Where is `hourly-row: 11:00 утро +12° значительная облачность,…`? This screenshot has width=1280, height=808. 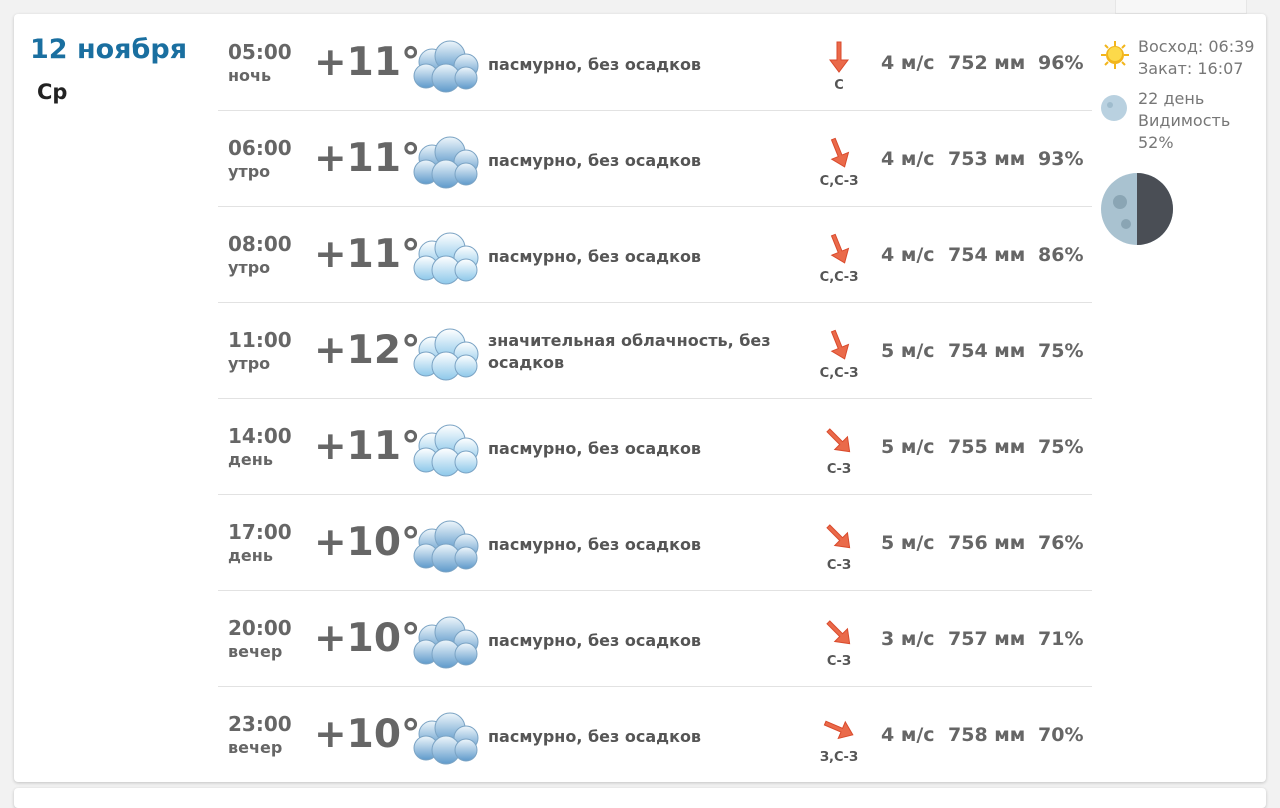 hourly-row: 11:00 утро +12° значительная облачность,… is located at coordinates (655, 350).